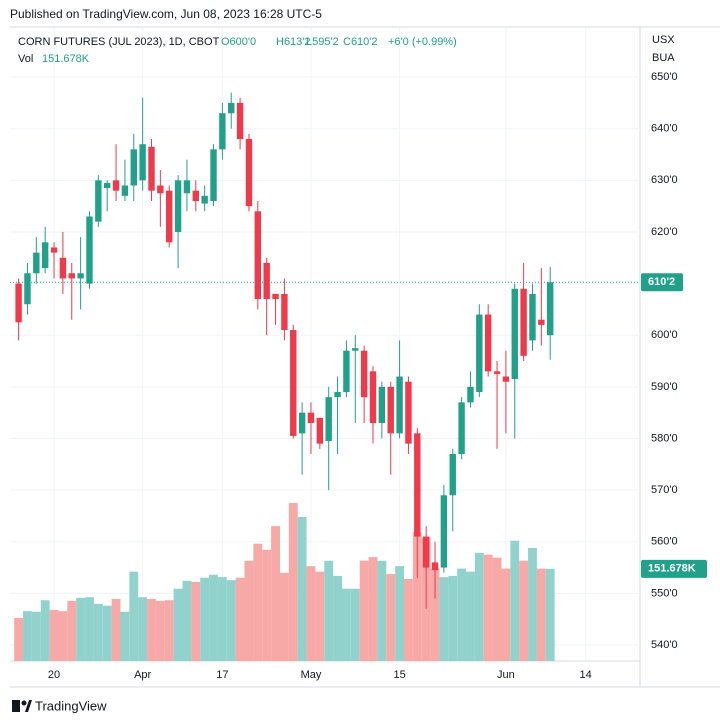  Describe the element at coordinates (664, 129) in the screenshot. I see `y-tick-label: 640'0` at that location.